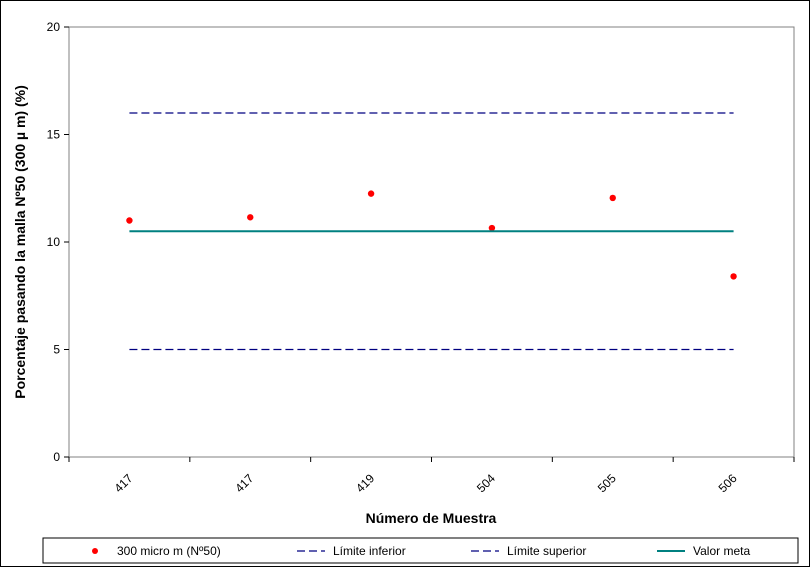 The image size is (810, 567). What do you see at coordinates (54, 27) in the screenshot?
I see `y-tick-label: 20` at bounding box center [54, 27].